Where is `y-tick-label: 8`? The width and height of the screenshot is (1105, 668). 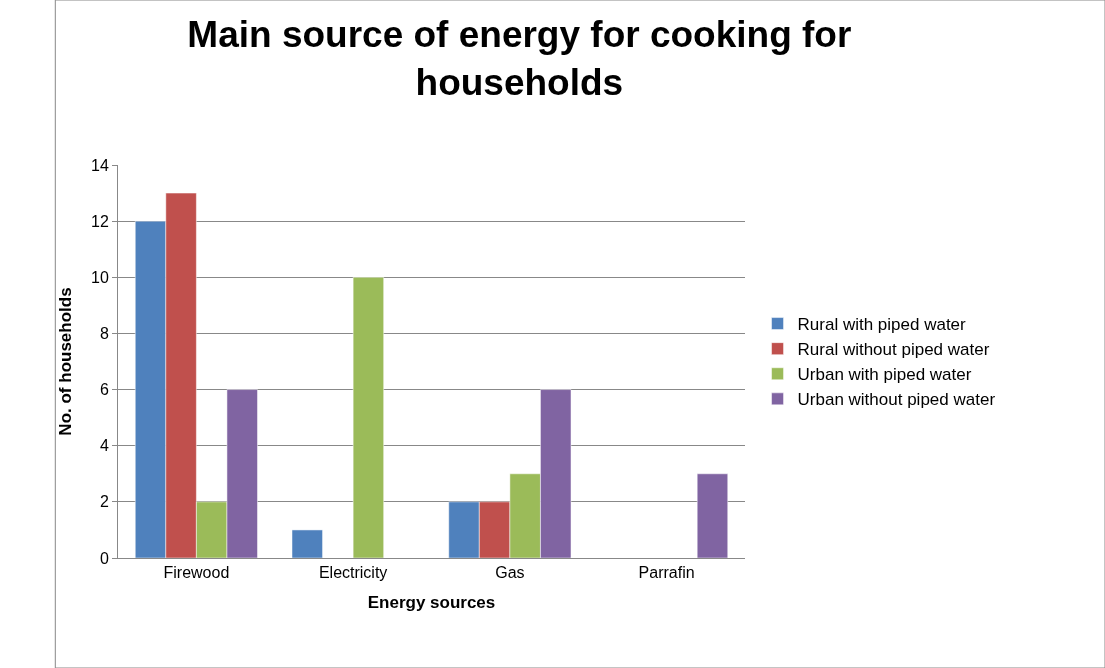
y-tick-label: 8 is located at coordinates (104, 334).